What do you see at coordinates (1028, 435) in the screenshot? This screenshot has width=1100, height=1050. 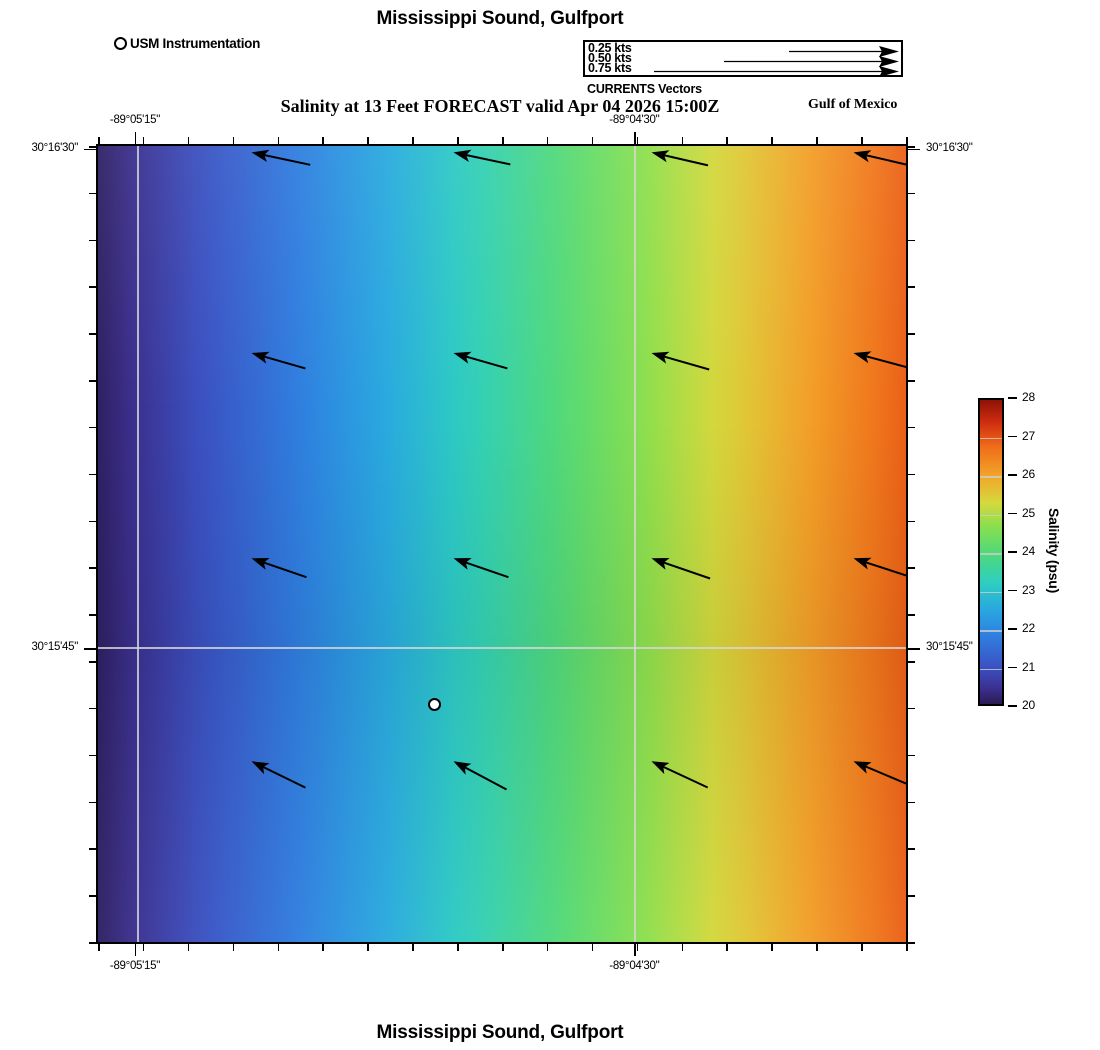 I see `colorbar-tick-label: 27` at bounding box center [1028, 435].